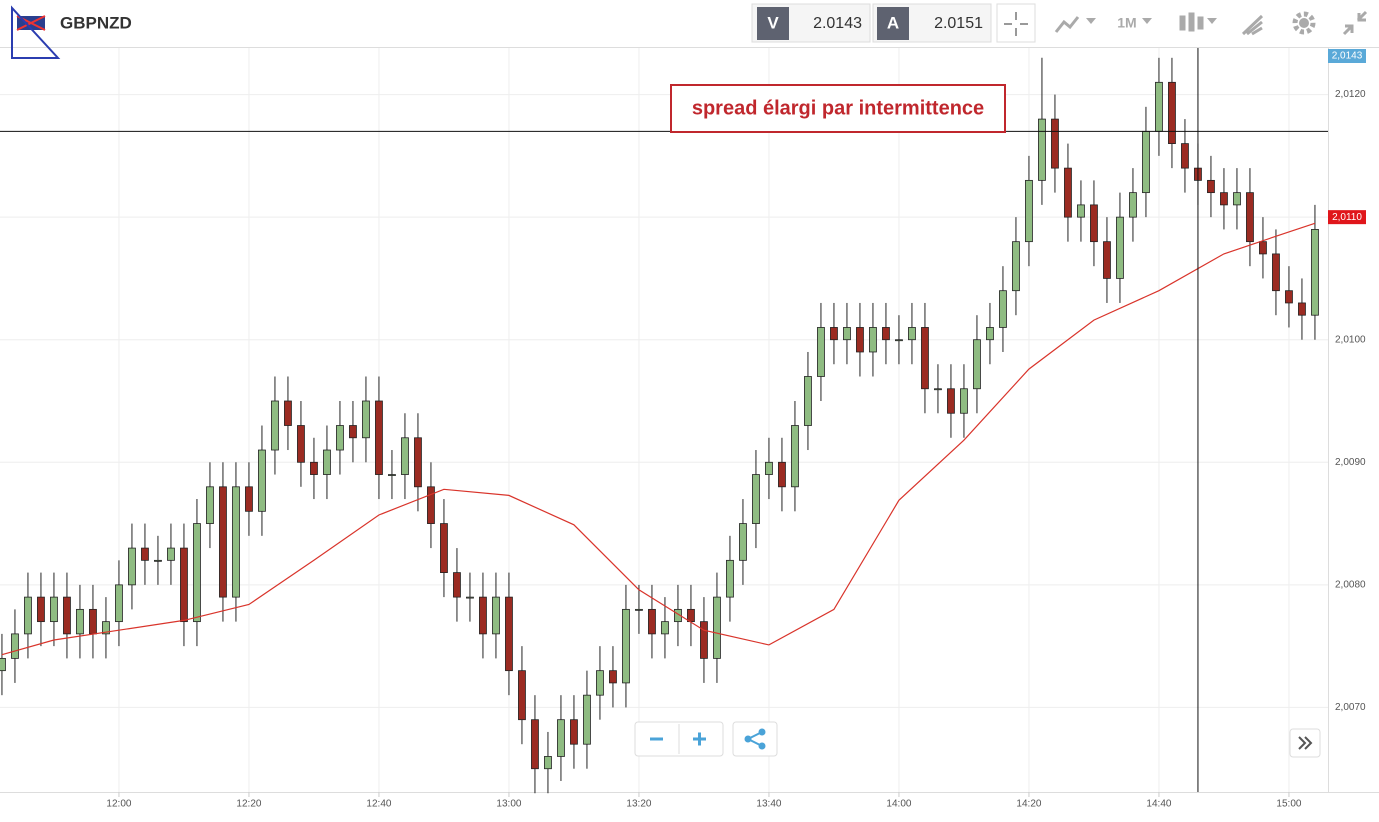 The width and height of the screenshot is (1379, 822). What do you see at coordinates (755, 739) in the screenshot?
I see `share` at bounding box center [755, 739].